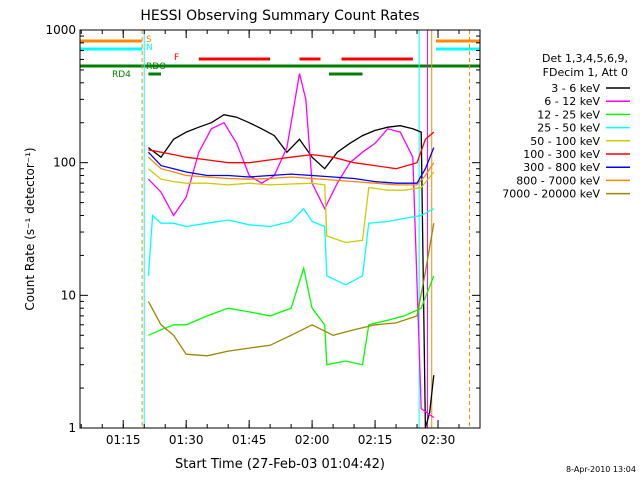 The image size is (640, 480). I want to click on y-tick-label-1: 1, so click(72, 428).